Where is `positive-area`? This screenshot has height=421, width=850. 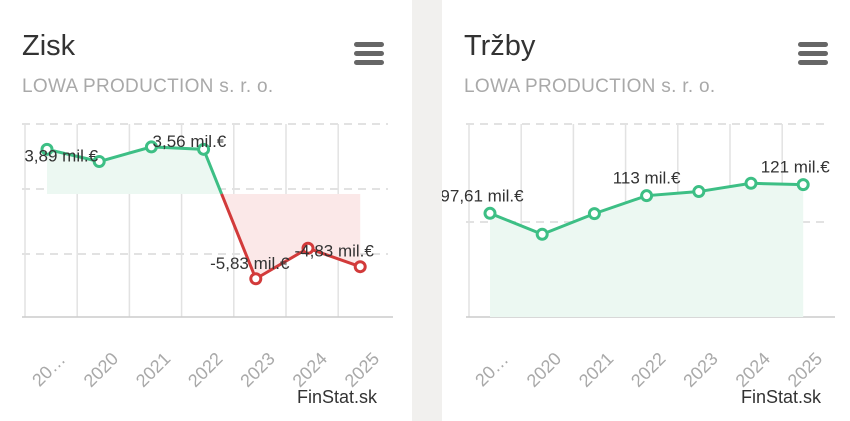 positive-area is located at coordinates (134, 170).